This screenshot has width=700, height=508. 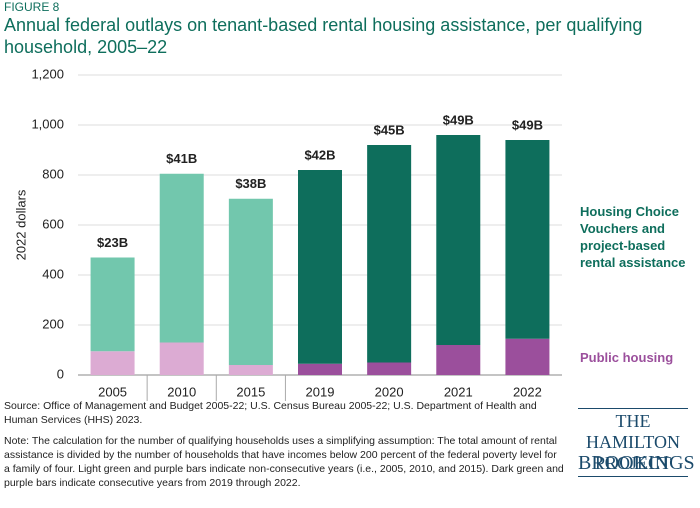 What do you see at coordinates (112, 242) in the screenshot?
I see `bar-label: $23B` at bounding box center [112, 242].